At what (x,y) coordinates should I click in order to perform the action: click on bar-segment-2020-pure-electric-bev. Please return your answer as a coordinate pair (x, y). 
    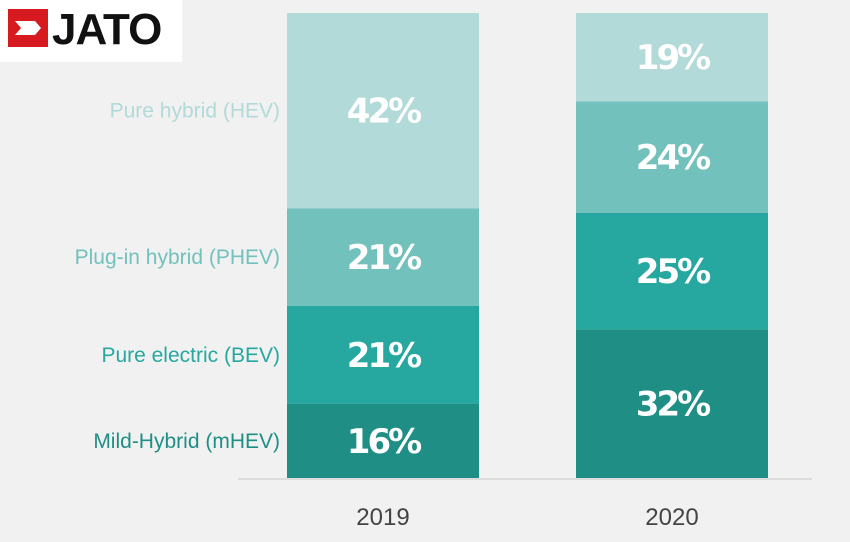
    Looking at the image, I should click on (672, 271).